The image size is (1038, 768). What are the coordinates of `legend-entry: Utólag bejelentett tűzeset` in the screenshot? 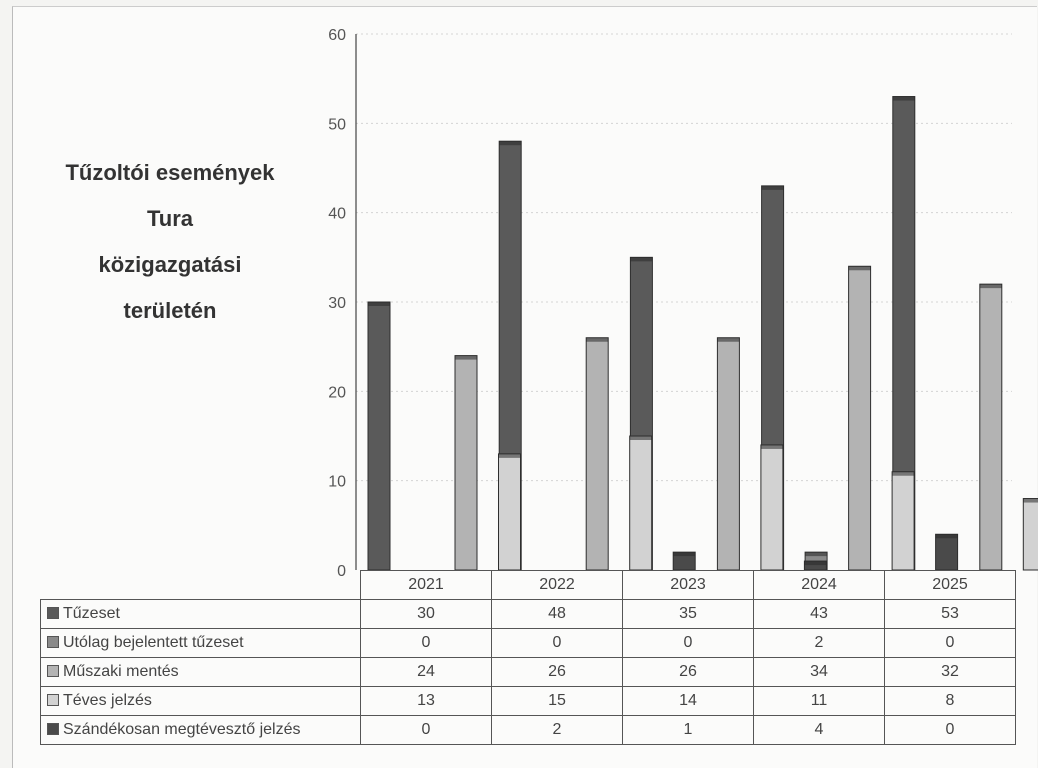 It's located at (200, 643).